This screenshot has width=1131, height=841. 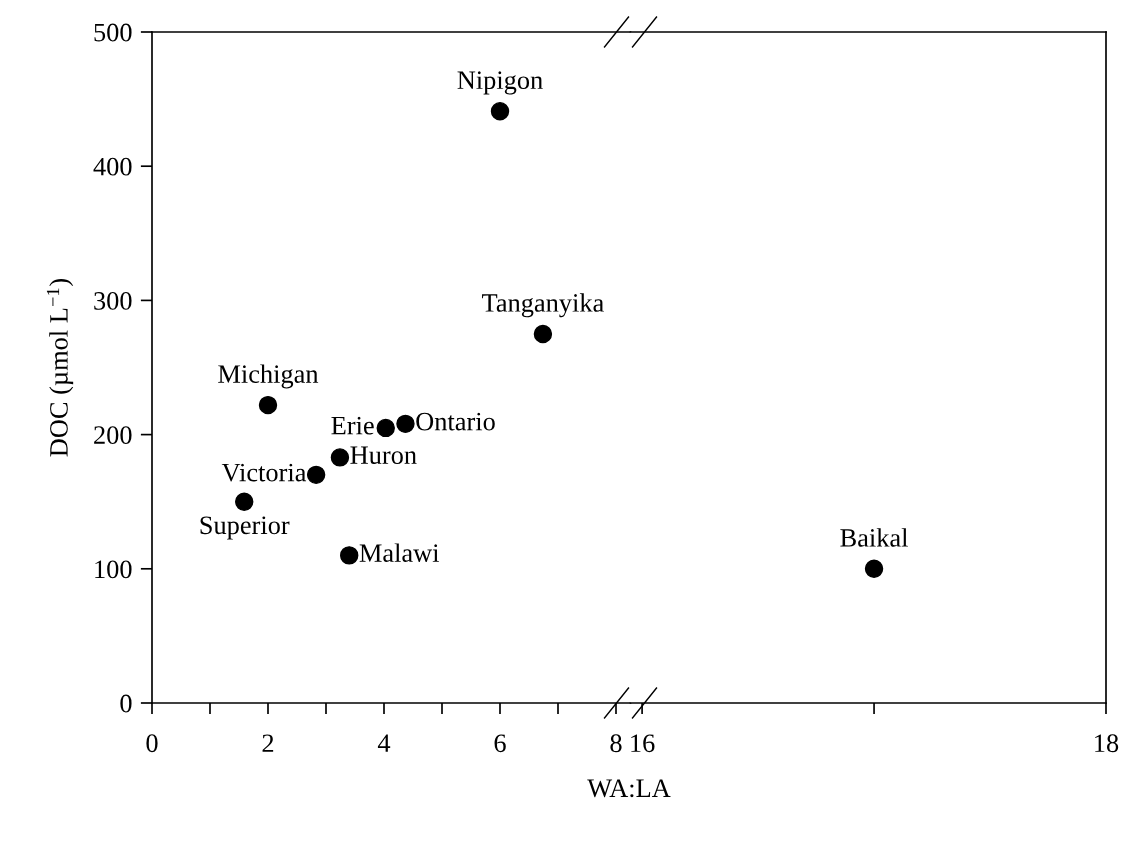 What do you see at coordinates (874, 537) in the screenshot?
I see `annotation: Baikal` at bounding box center [874, 537].